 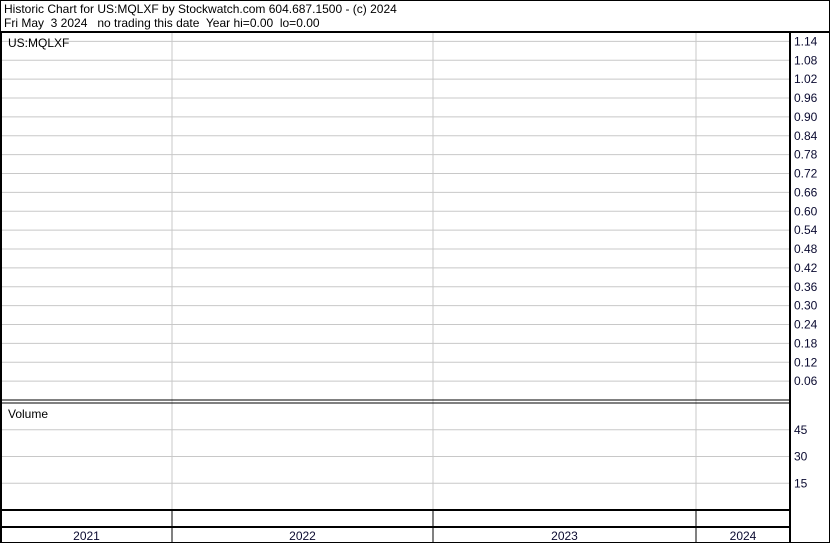 I want to click on price-tick-label: 0.78, so click(x=806, y=155).